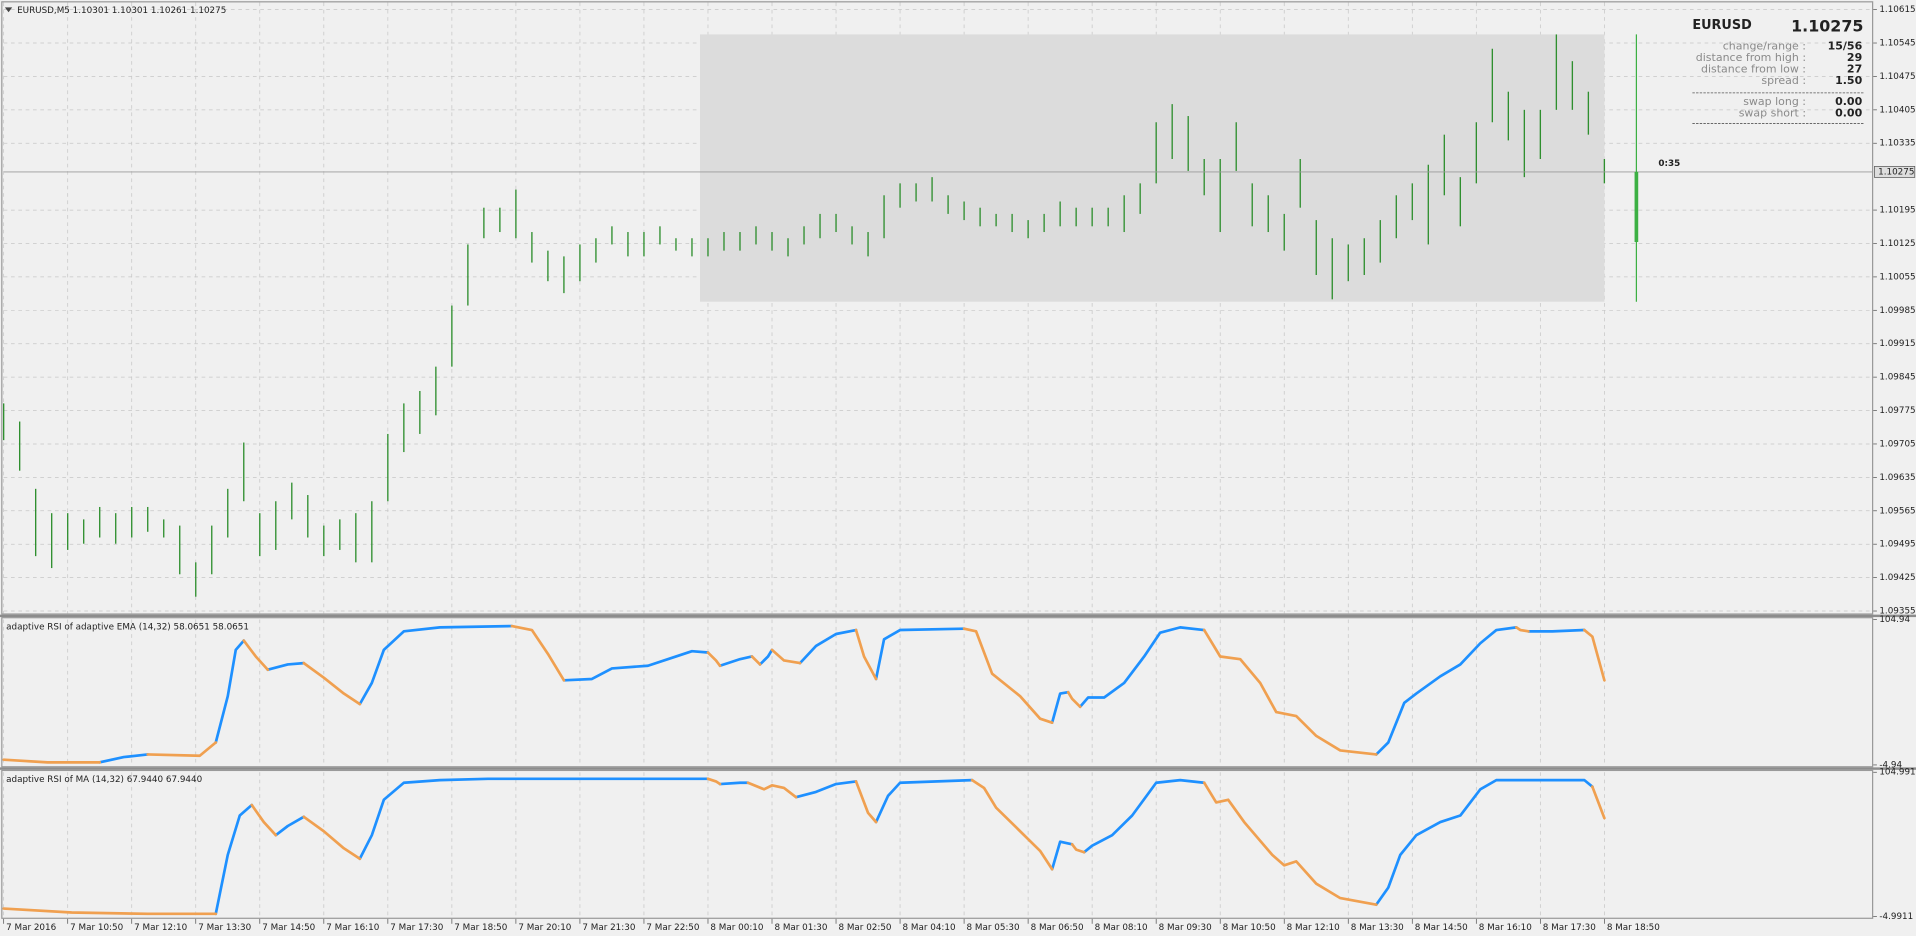 This screenshot has width=1916, height=936. What do you see at coordinates (993, 928) in the screenshot?
I see `x-tick-label: 8 Mar 05:30` at bounding box center [993, 928].